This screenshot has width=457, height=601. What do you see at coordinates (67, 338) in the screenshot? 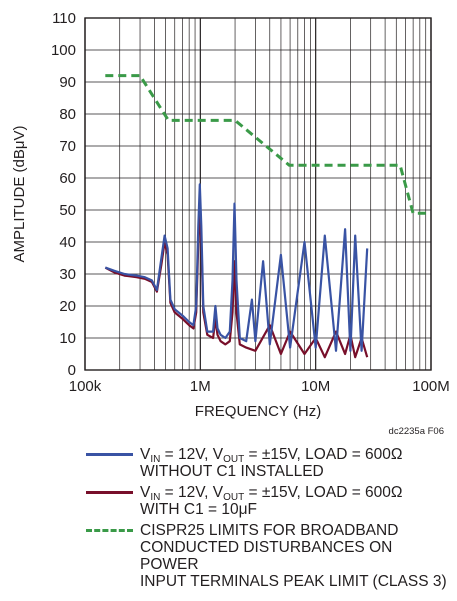
I see `y-tick-label: 10` at bounding box center [67, 338].